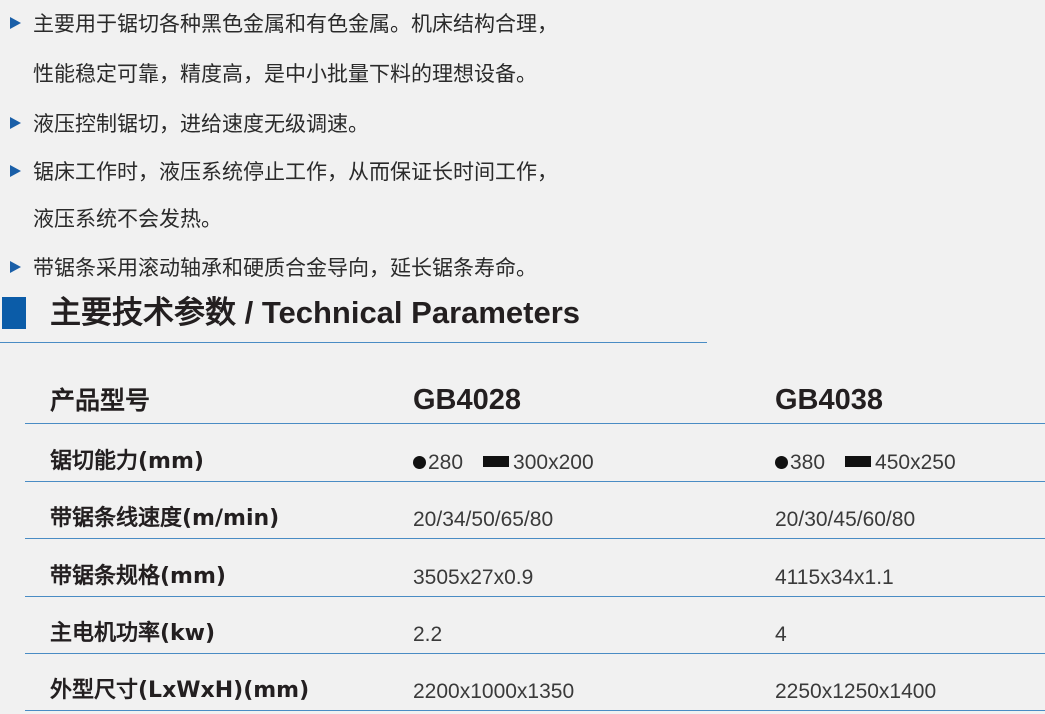 The height and width of the screenshot is (714, 1045). Describe the element at coordinates (295, 24) in the screenshot. I see `feature-text: 主要用于锯切各种黑色金属和有色金属。机床结构合理，` at that location.